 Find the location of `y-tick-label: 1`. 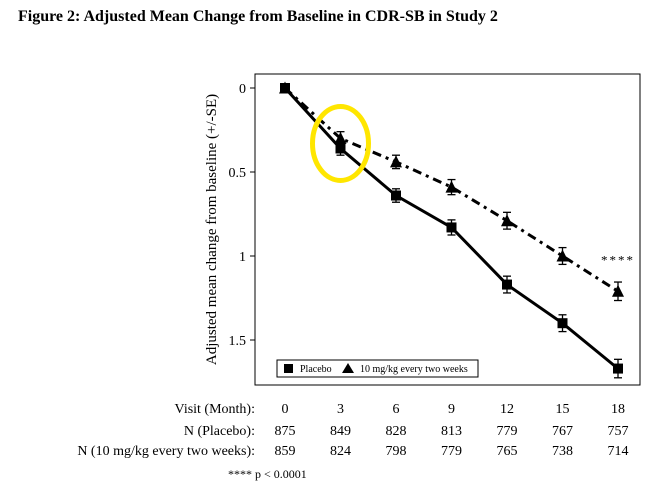

y-tick-label: 1 is located at coordinates (242, 257).